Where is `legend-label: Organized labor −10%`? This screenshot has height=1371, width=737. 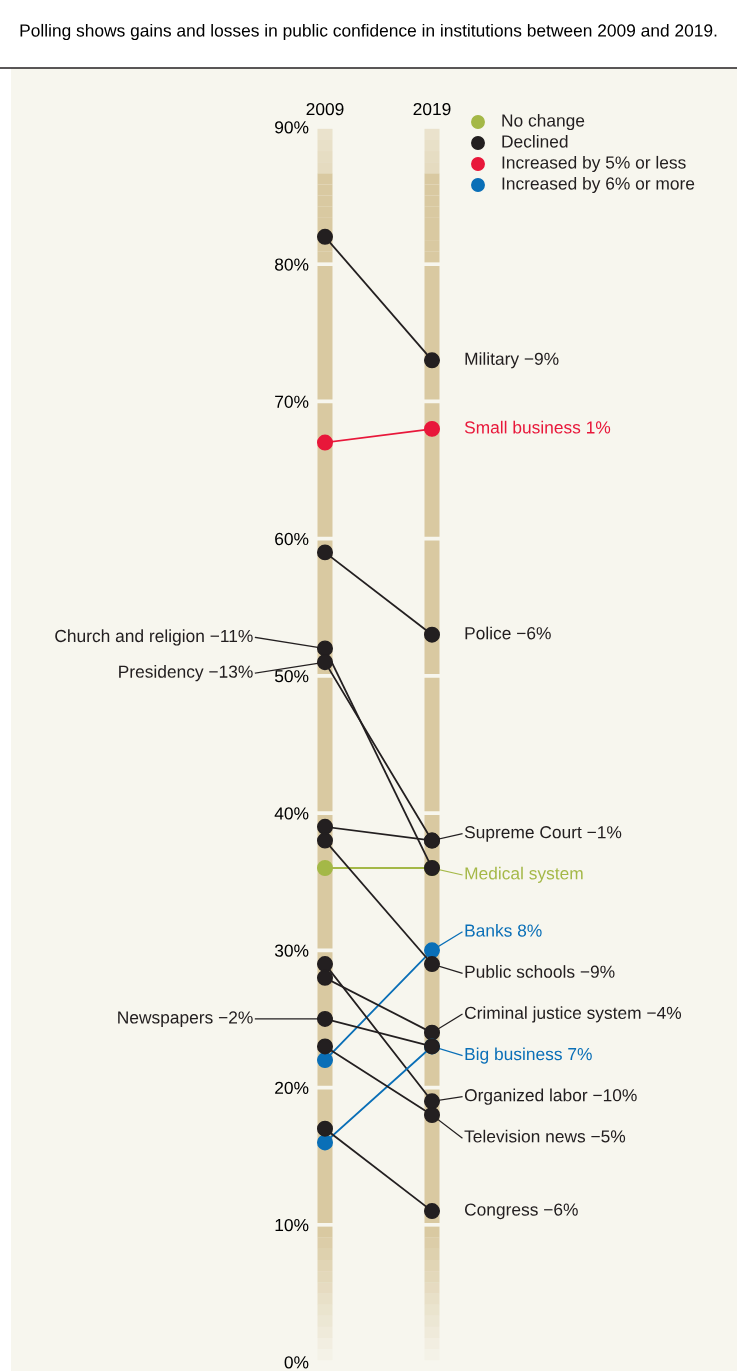
legend-label: Organized labor −10% is located at coordinates (550, 1096).